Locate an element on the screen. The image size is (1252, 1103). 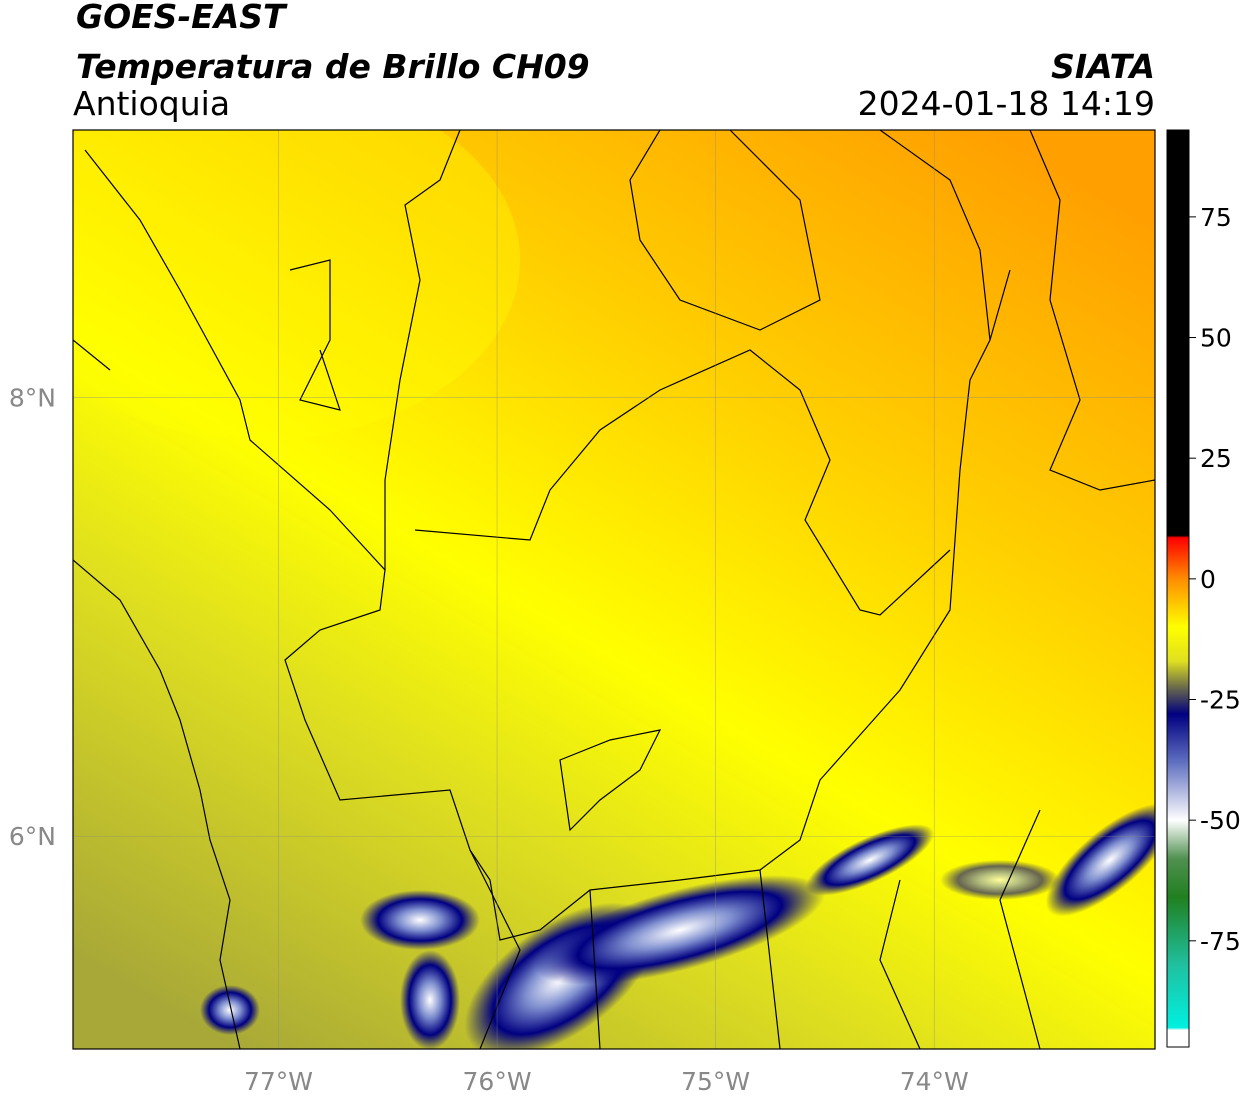
colorbar-tick-label: -50 is located at coordinates (1220, 820).